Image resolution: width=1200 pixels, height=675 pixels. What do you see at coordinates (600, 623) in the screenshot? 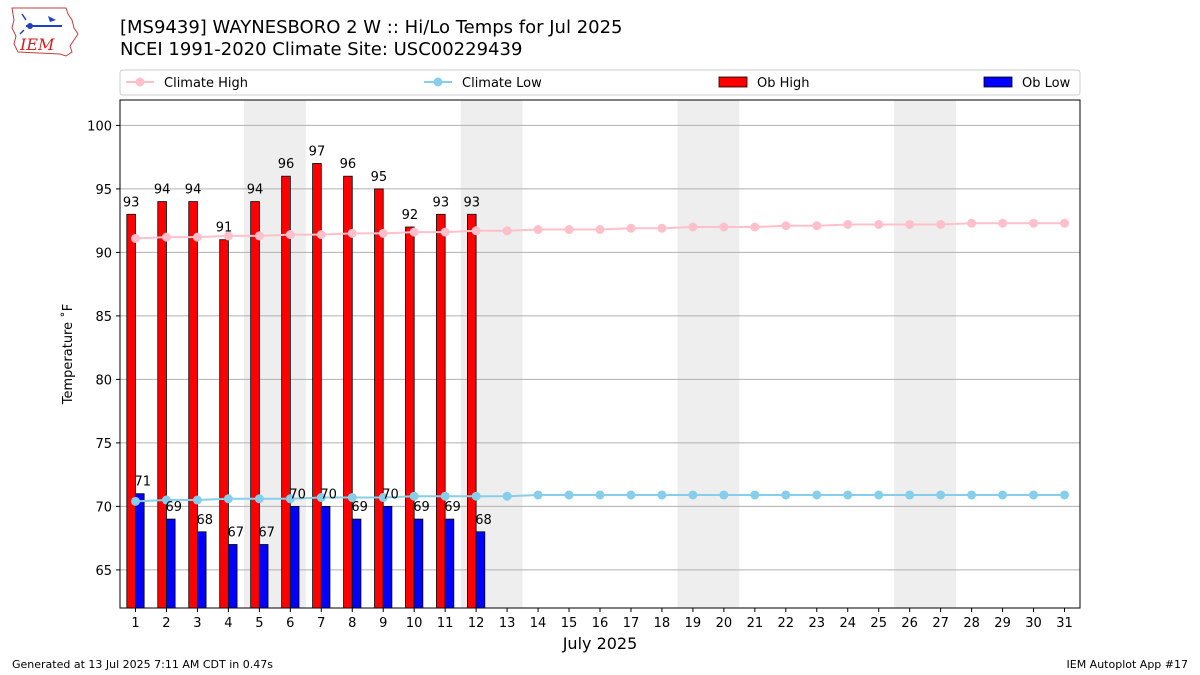
I see `x-tick-label: 16` at bounding box center [600, 623].